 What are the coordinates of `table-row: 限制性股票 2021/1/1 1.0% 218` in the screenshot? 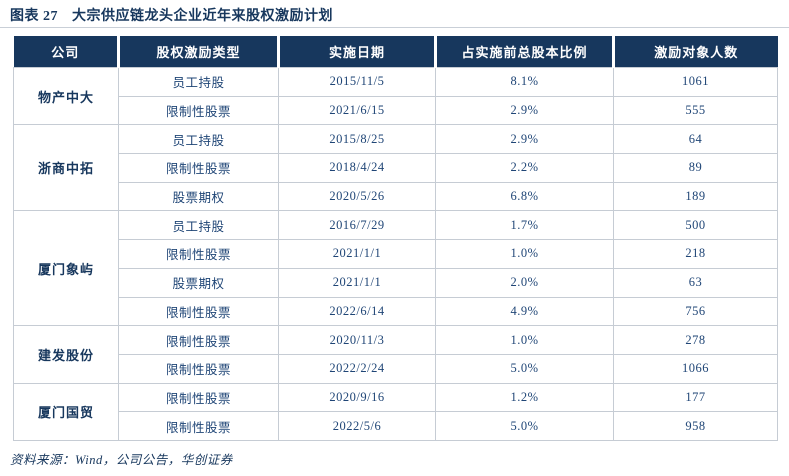 It's located at (396, 254).